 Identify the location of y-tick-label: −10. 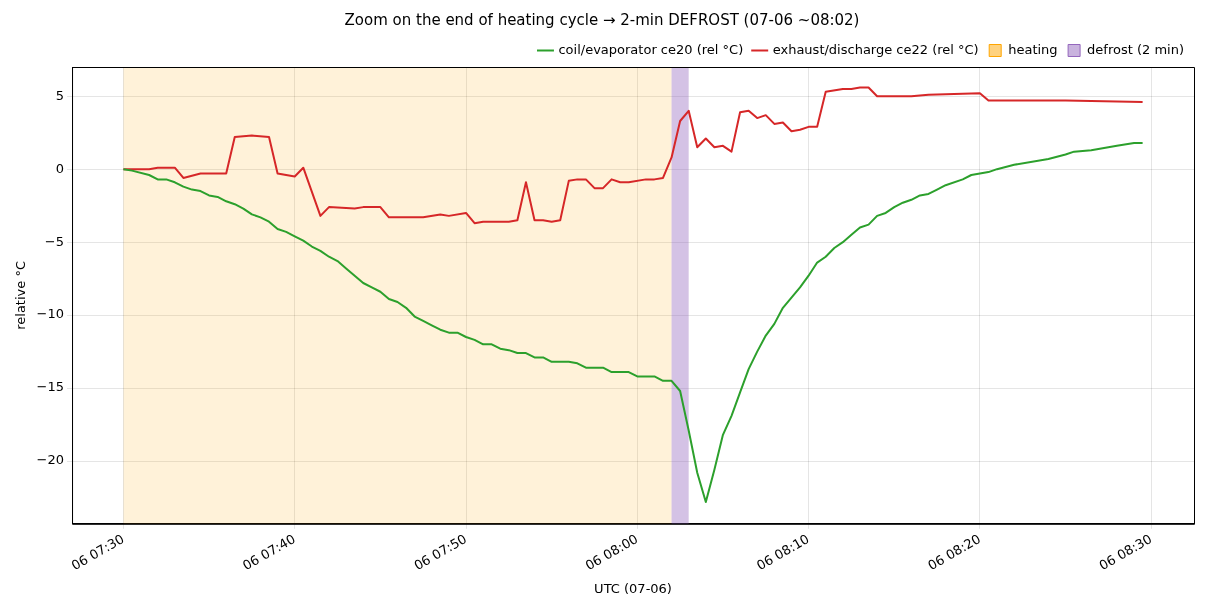
(50, 314).